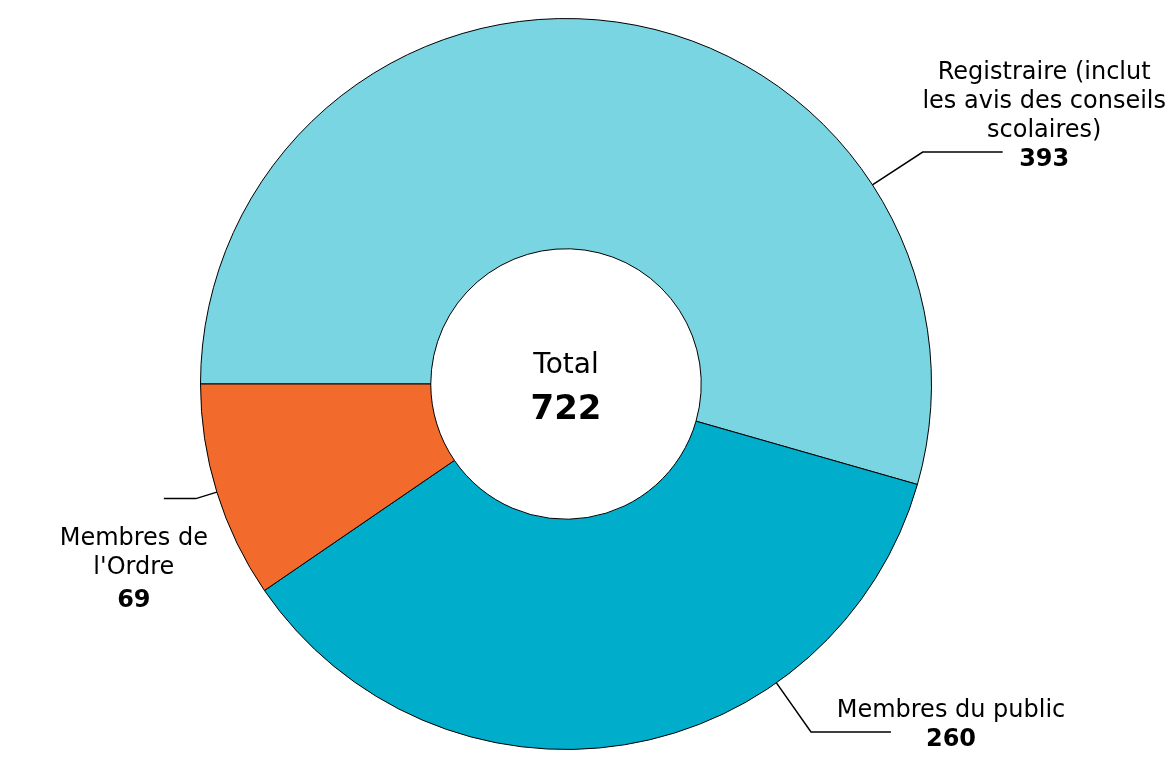 This screenshot has width=1172, height=772. I want to click on data-label: 69, so click(134, 598).